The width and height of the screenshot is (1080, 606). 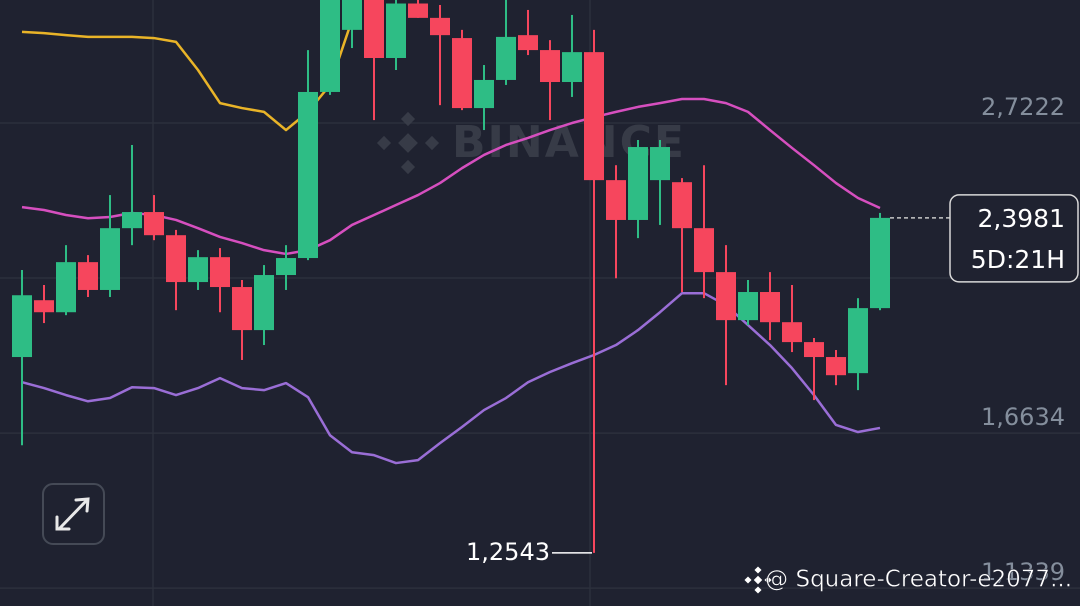 I want to click on expand-button, so click(x=73, y=514).